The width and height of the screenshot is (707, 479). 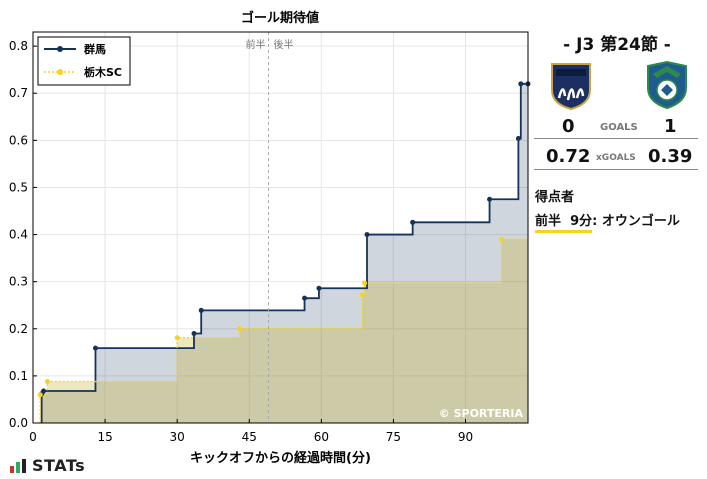 I want to click on home-goals: 0, so click(x=568, y=126).